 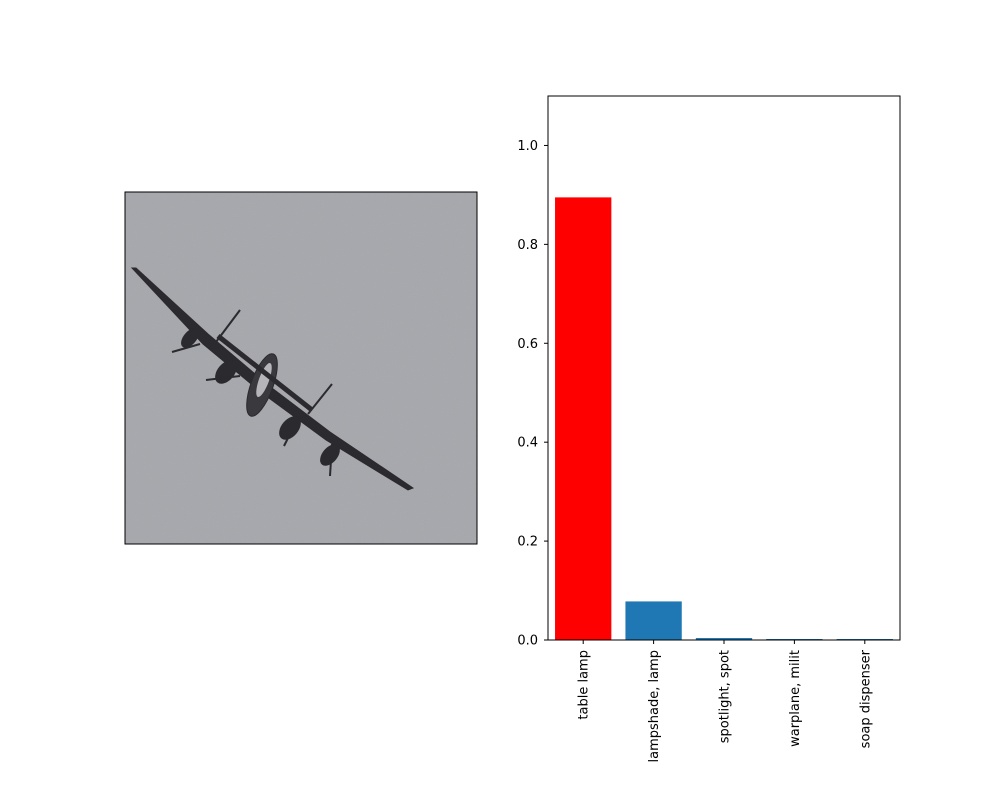 I want to click on aircraft-tailplane, so click(x=265, y=373).